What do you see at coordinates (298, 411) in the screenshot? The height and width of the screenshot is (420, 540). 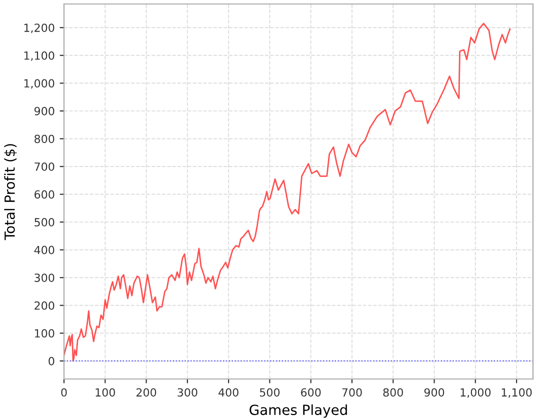 I see `x-axis-title: Games Played` at bounding box center [298, 411].